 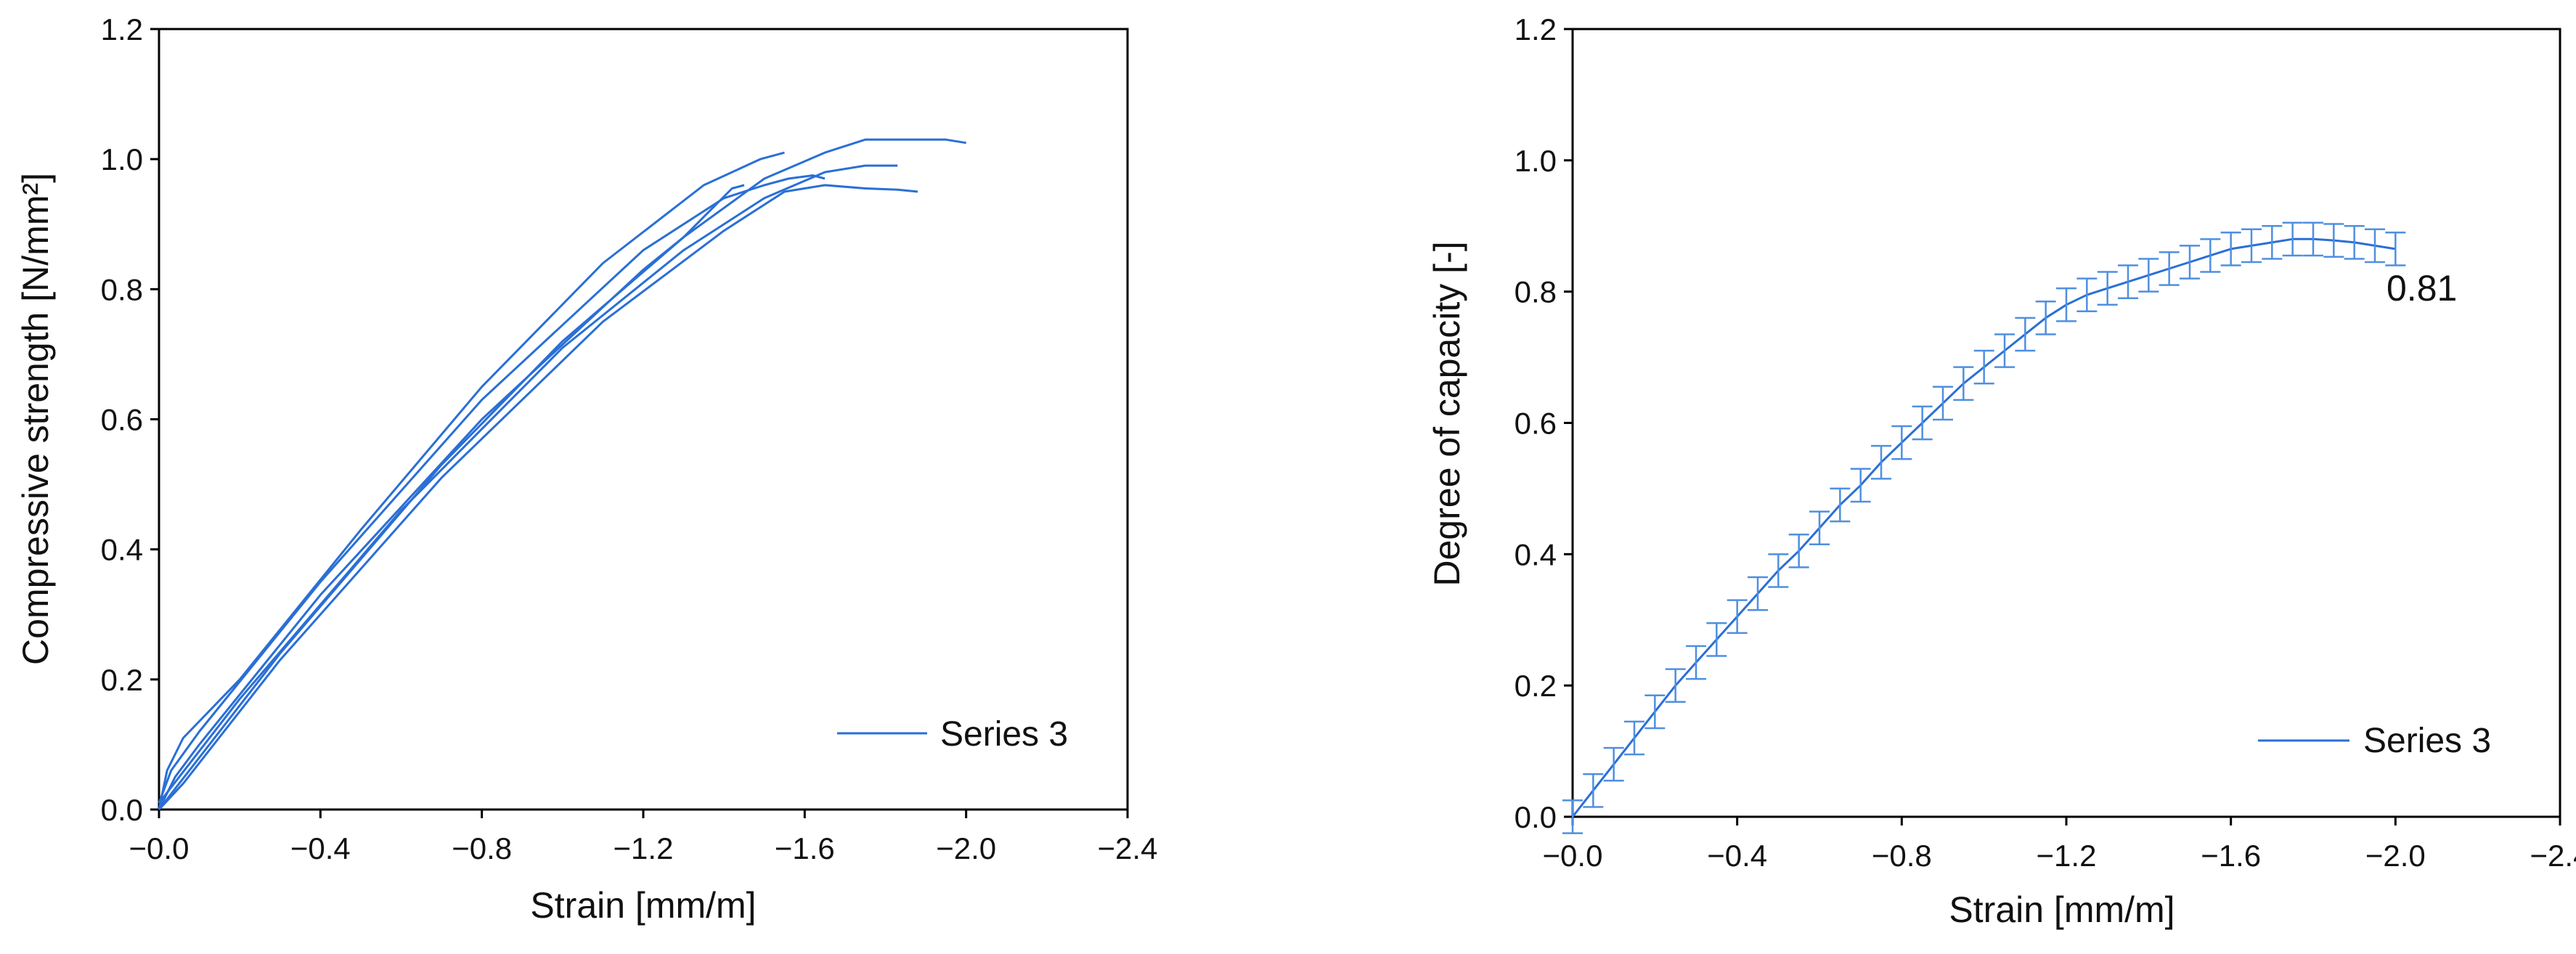 What do you see at coordinates (1447, 413) in the screenshot?
I see `y-axis-label-right: Degree of capacity [-]` at bounding box center [1447, 413].